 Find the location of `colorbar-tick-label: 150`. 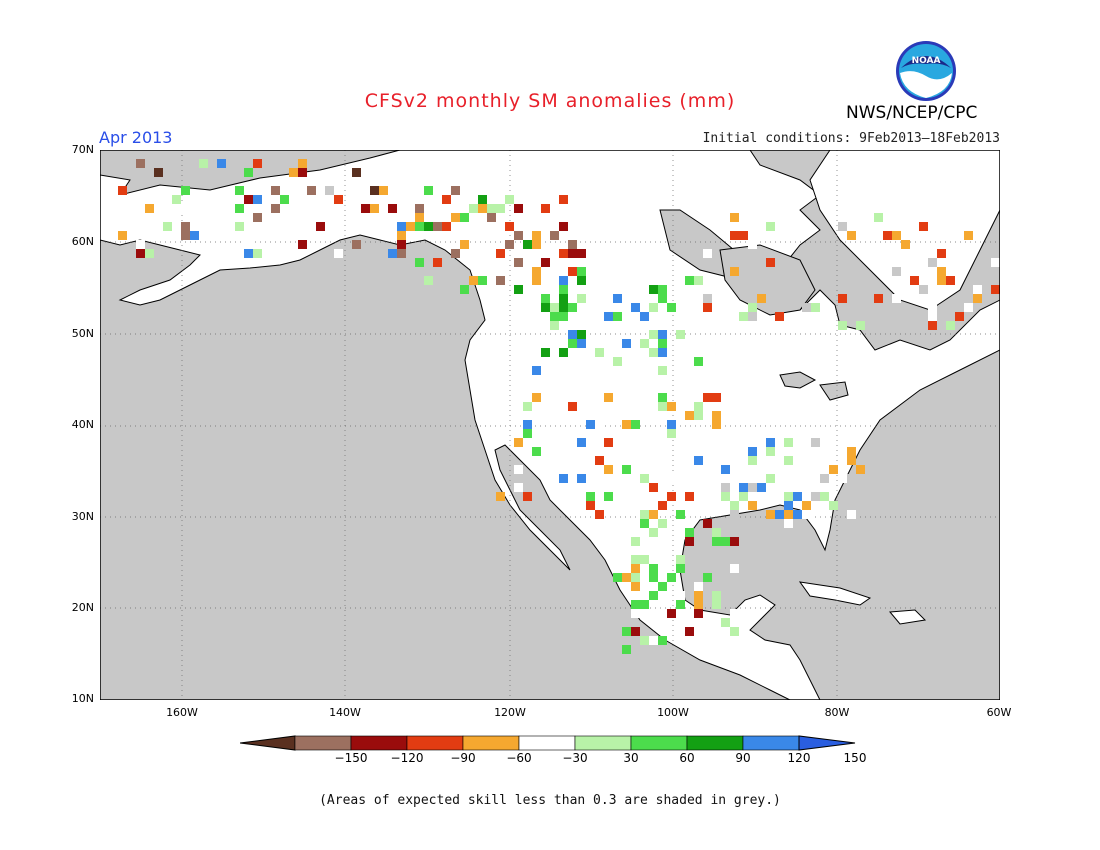

colorbar-tick-label: 150 is located at coordinates (855, 758).